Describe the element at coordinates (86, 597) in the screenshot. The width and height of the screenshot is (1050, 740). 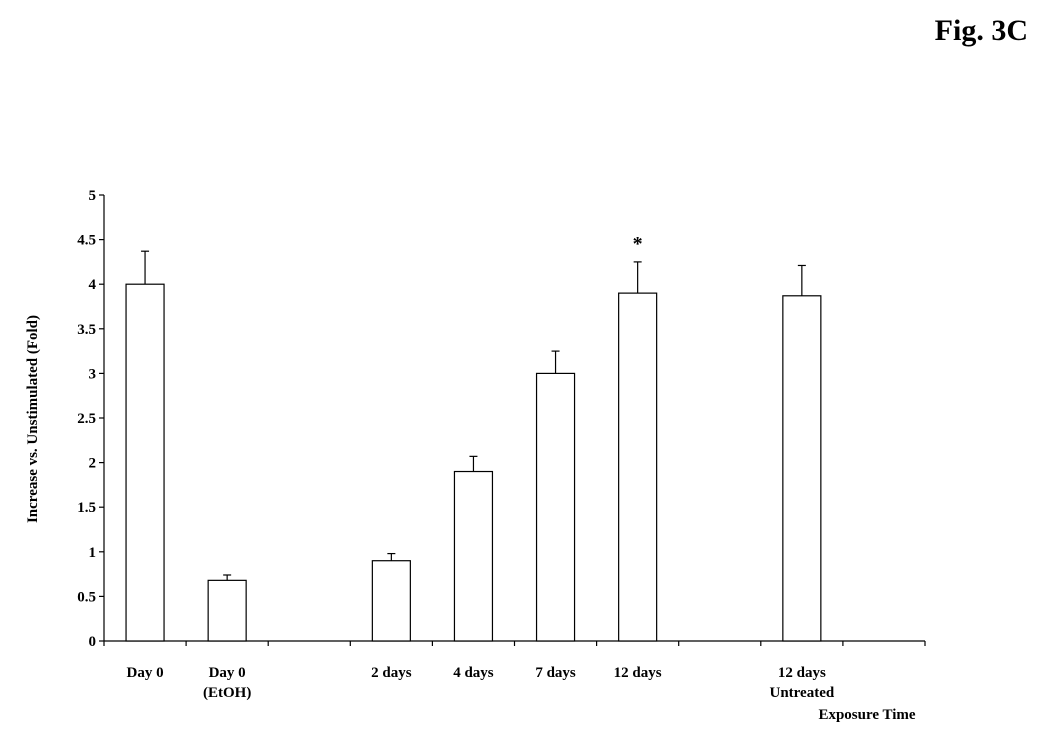
I see `y-tick-label: 0.5` at that location.